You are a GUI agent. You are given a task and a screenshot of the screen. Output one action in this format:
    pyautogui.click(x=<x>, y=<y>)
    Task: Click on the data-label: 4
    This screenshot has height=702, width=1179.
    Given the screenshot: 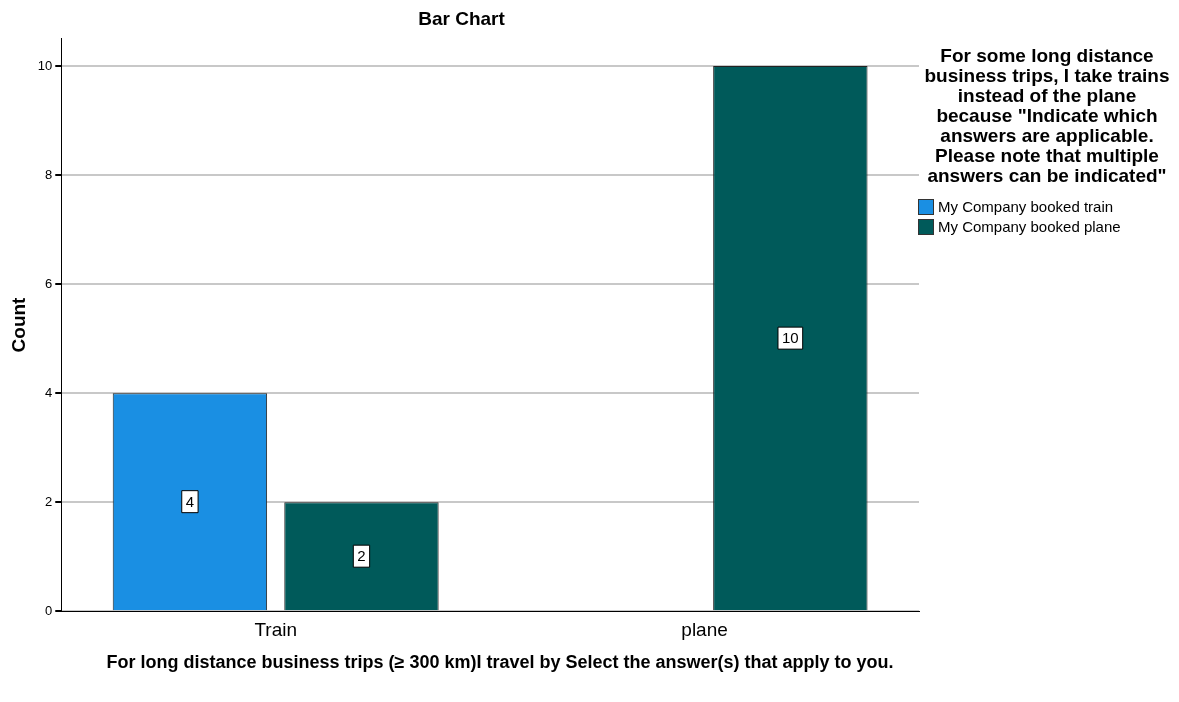 What is the action you would take?
    pyautogui.click(x=190, y=501)
    